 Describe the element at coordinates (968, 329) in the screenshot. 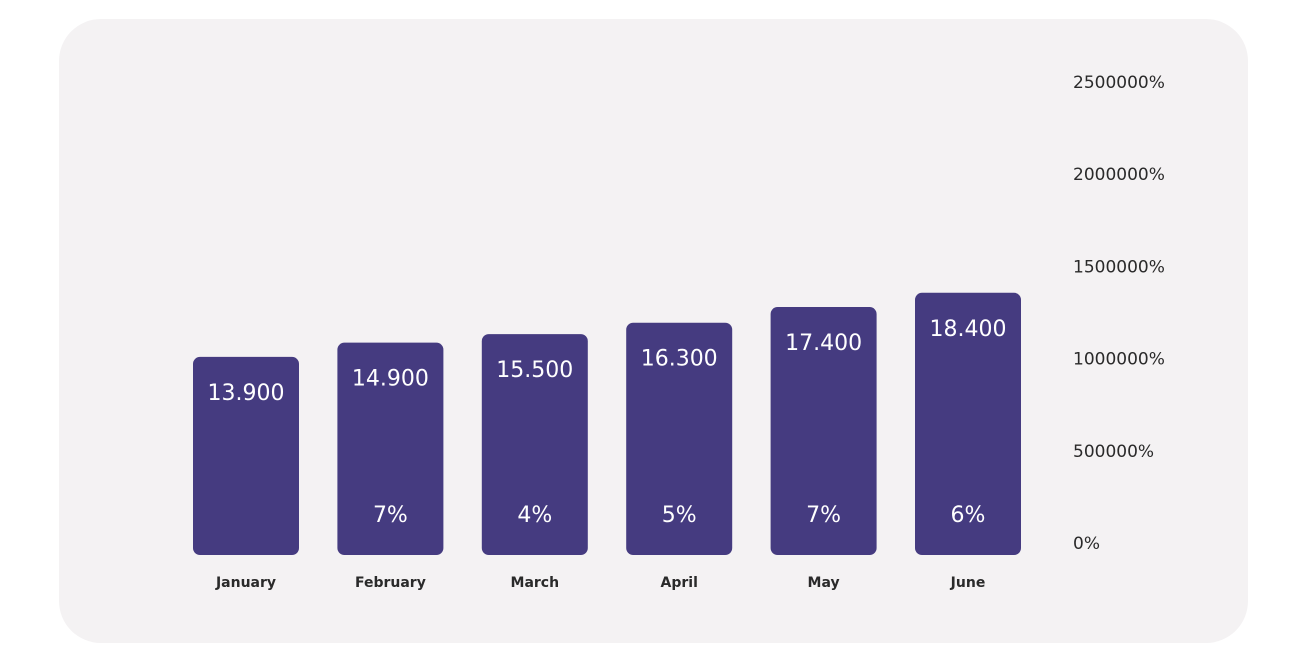

I see `bar-value-label: 18.400` at that location.